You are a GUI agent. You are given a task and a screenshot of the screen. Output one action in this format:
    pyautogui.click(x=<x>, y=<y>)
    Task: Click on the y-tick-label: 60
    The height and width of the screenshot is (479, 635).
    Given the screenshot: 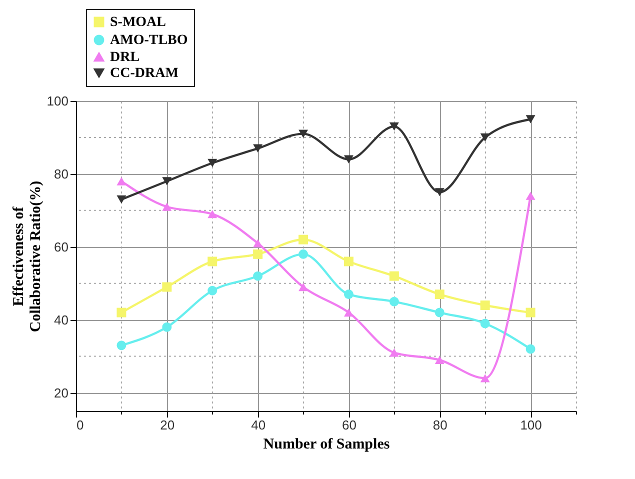 What is the action you would take?
    pyautogui.click(x=61, y=246)
    